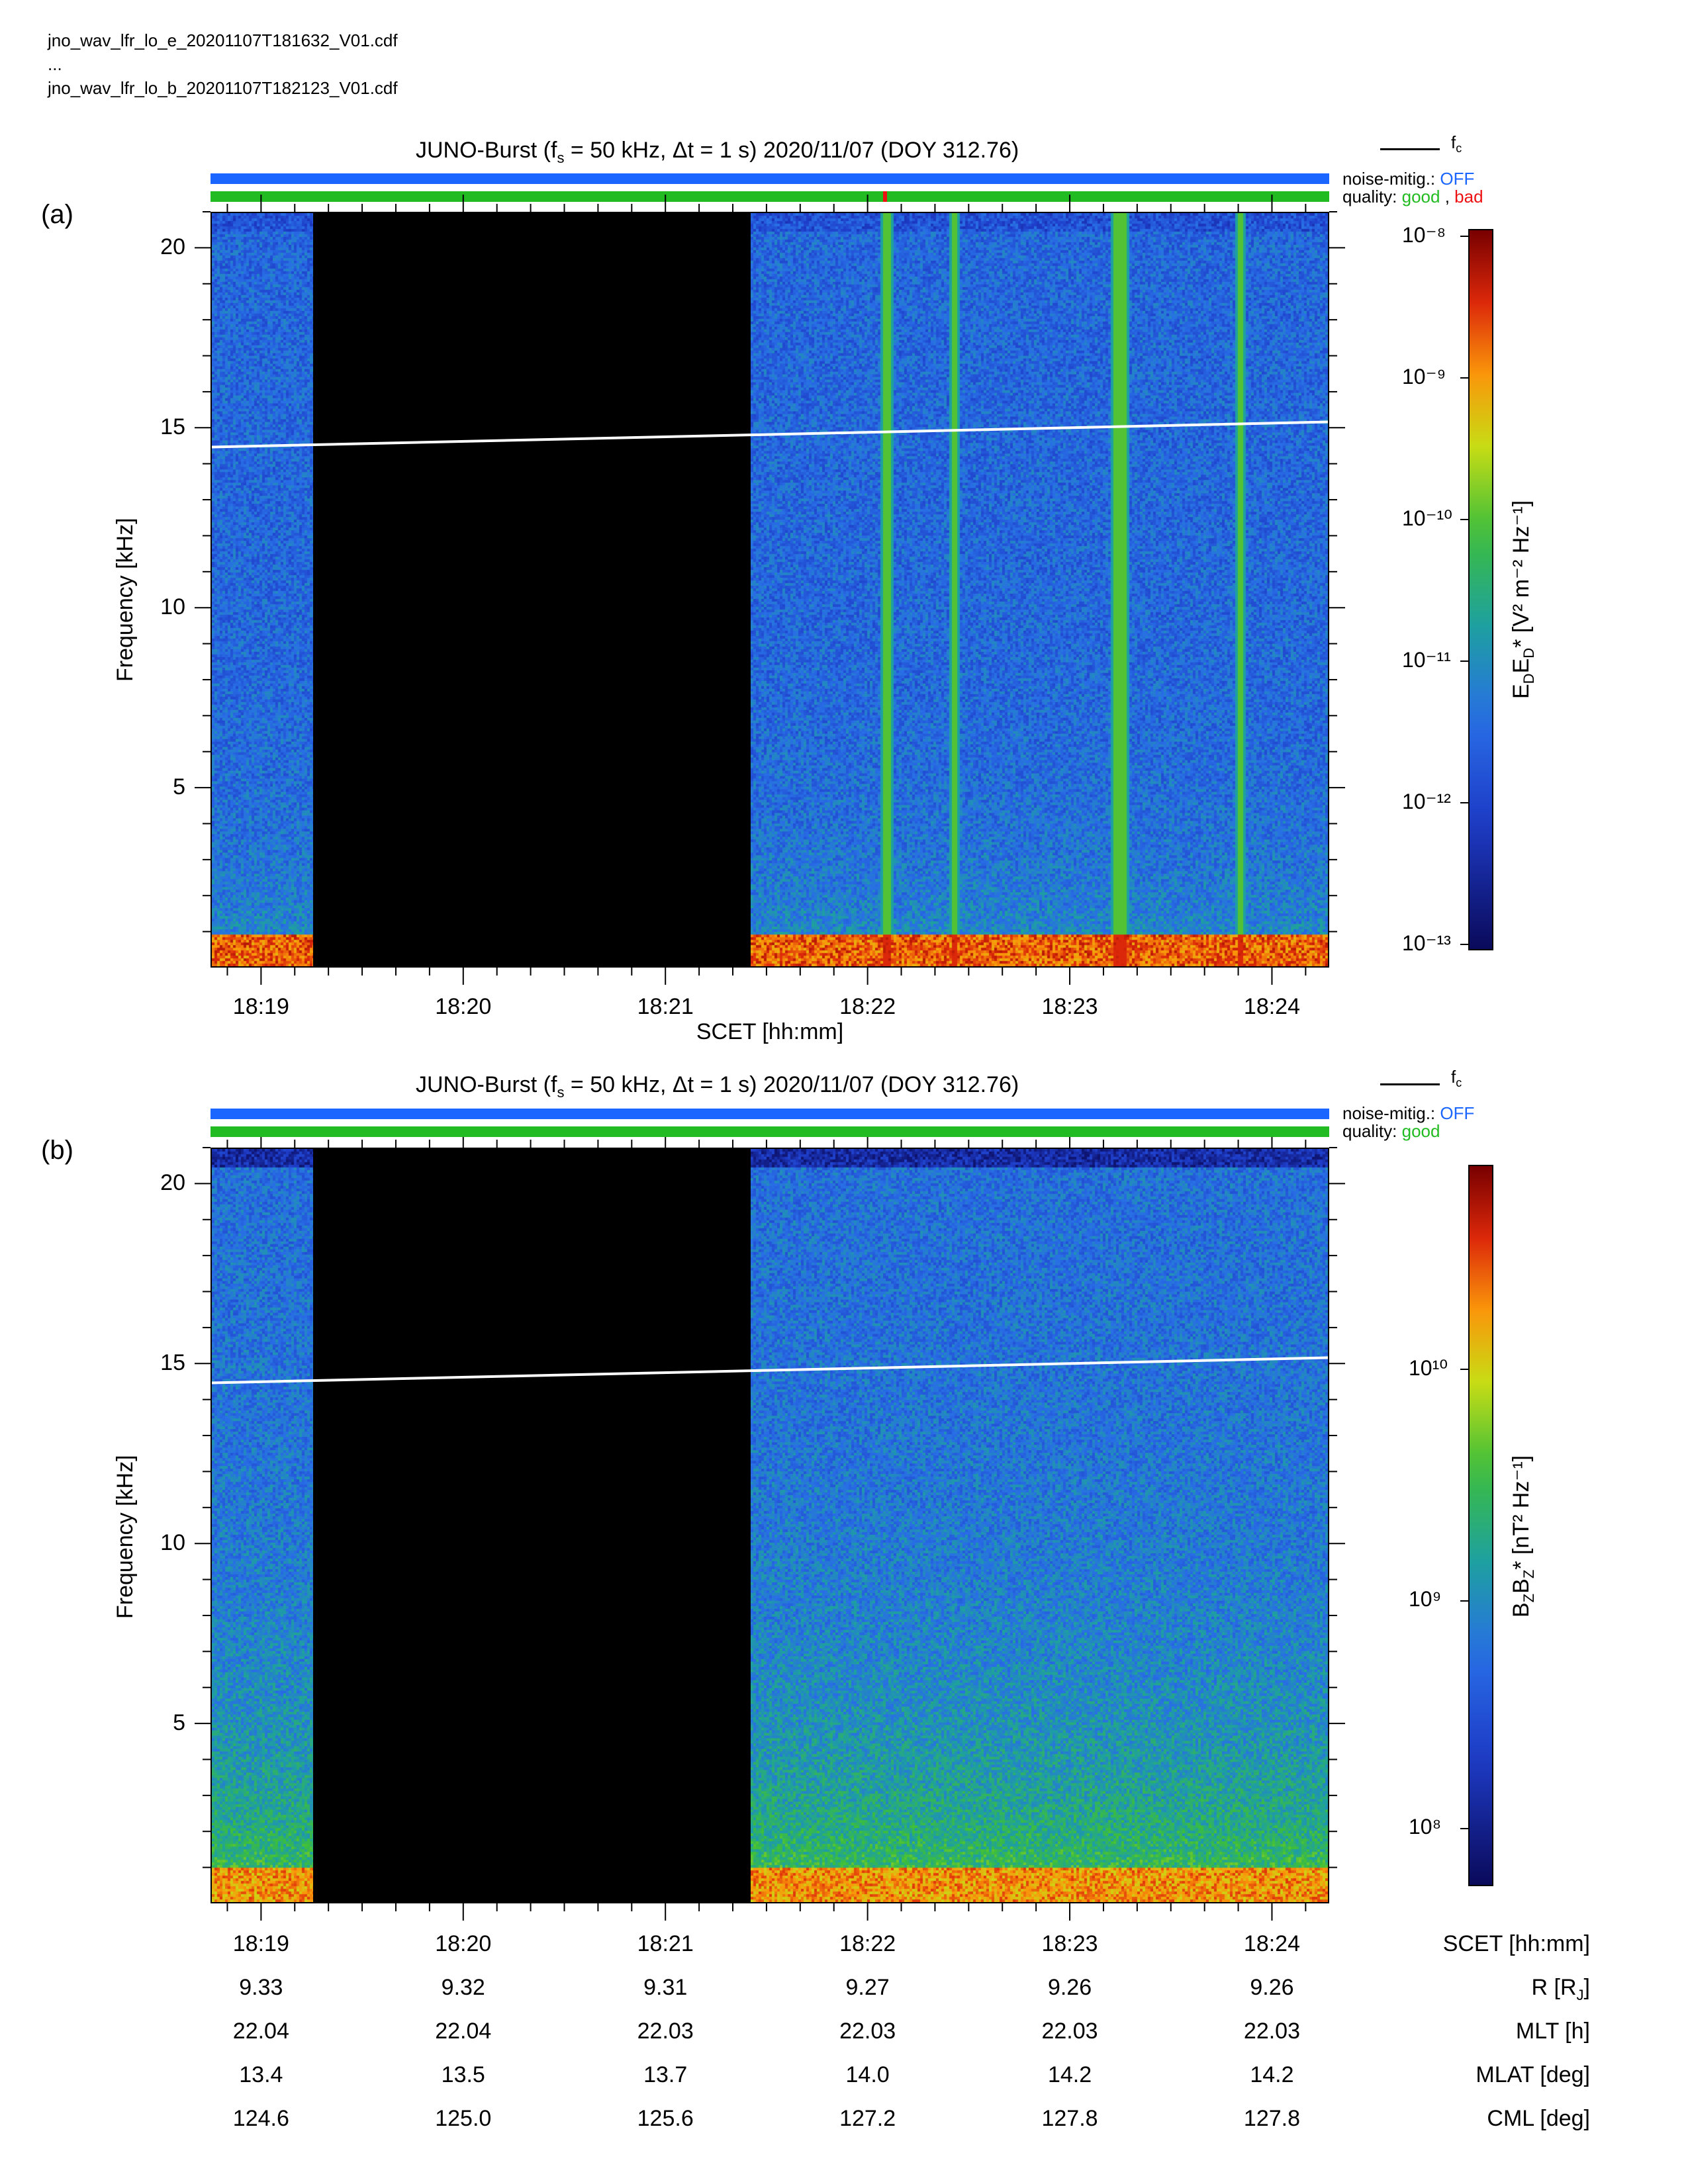  I want to click on spectrogram-a-overlay, so click(770, 434).